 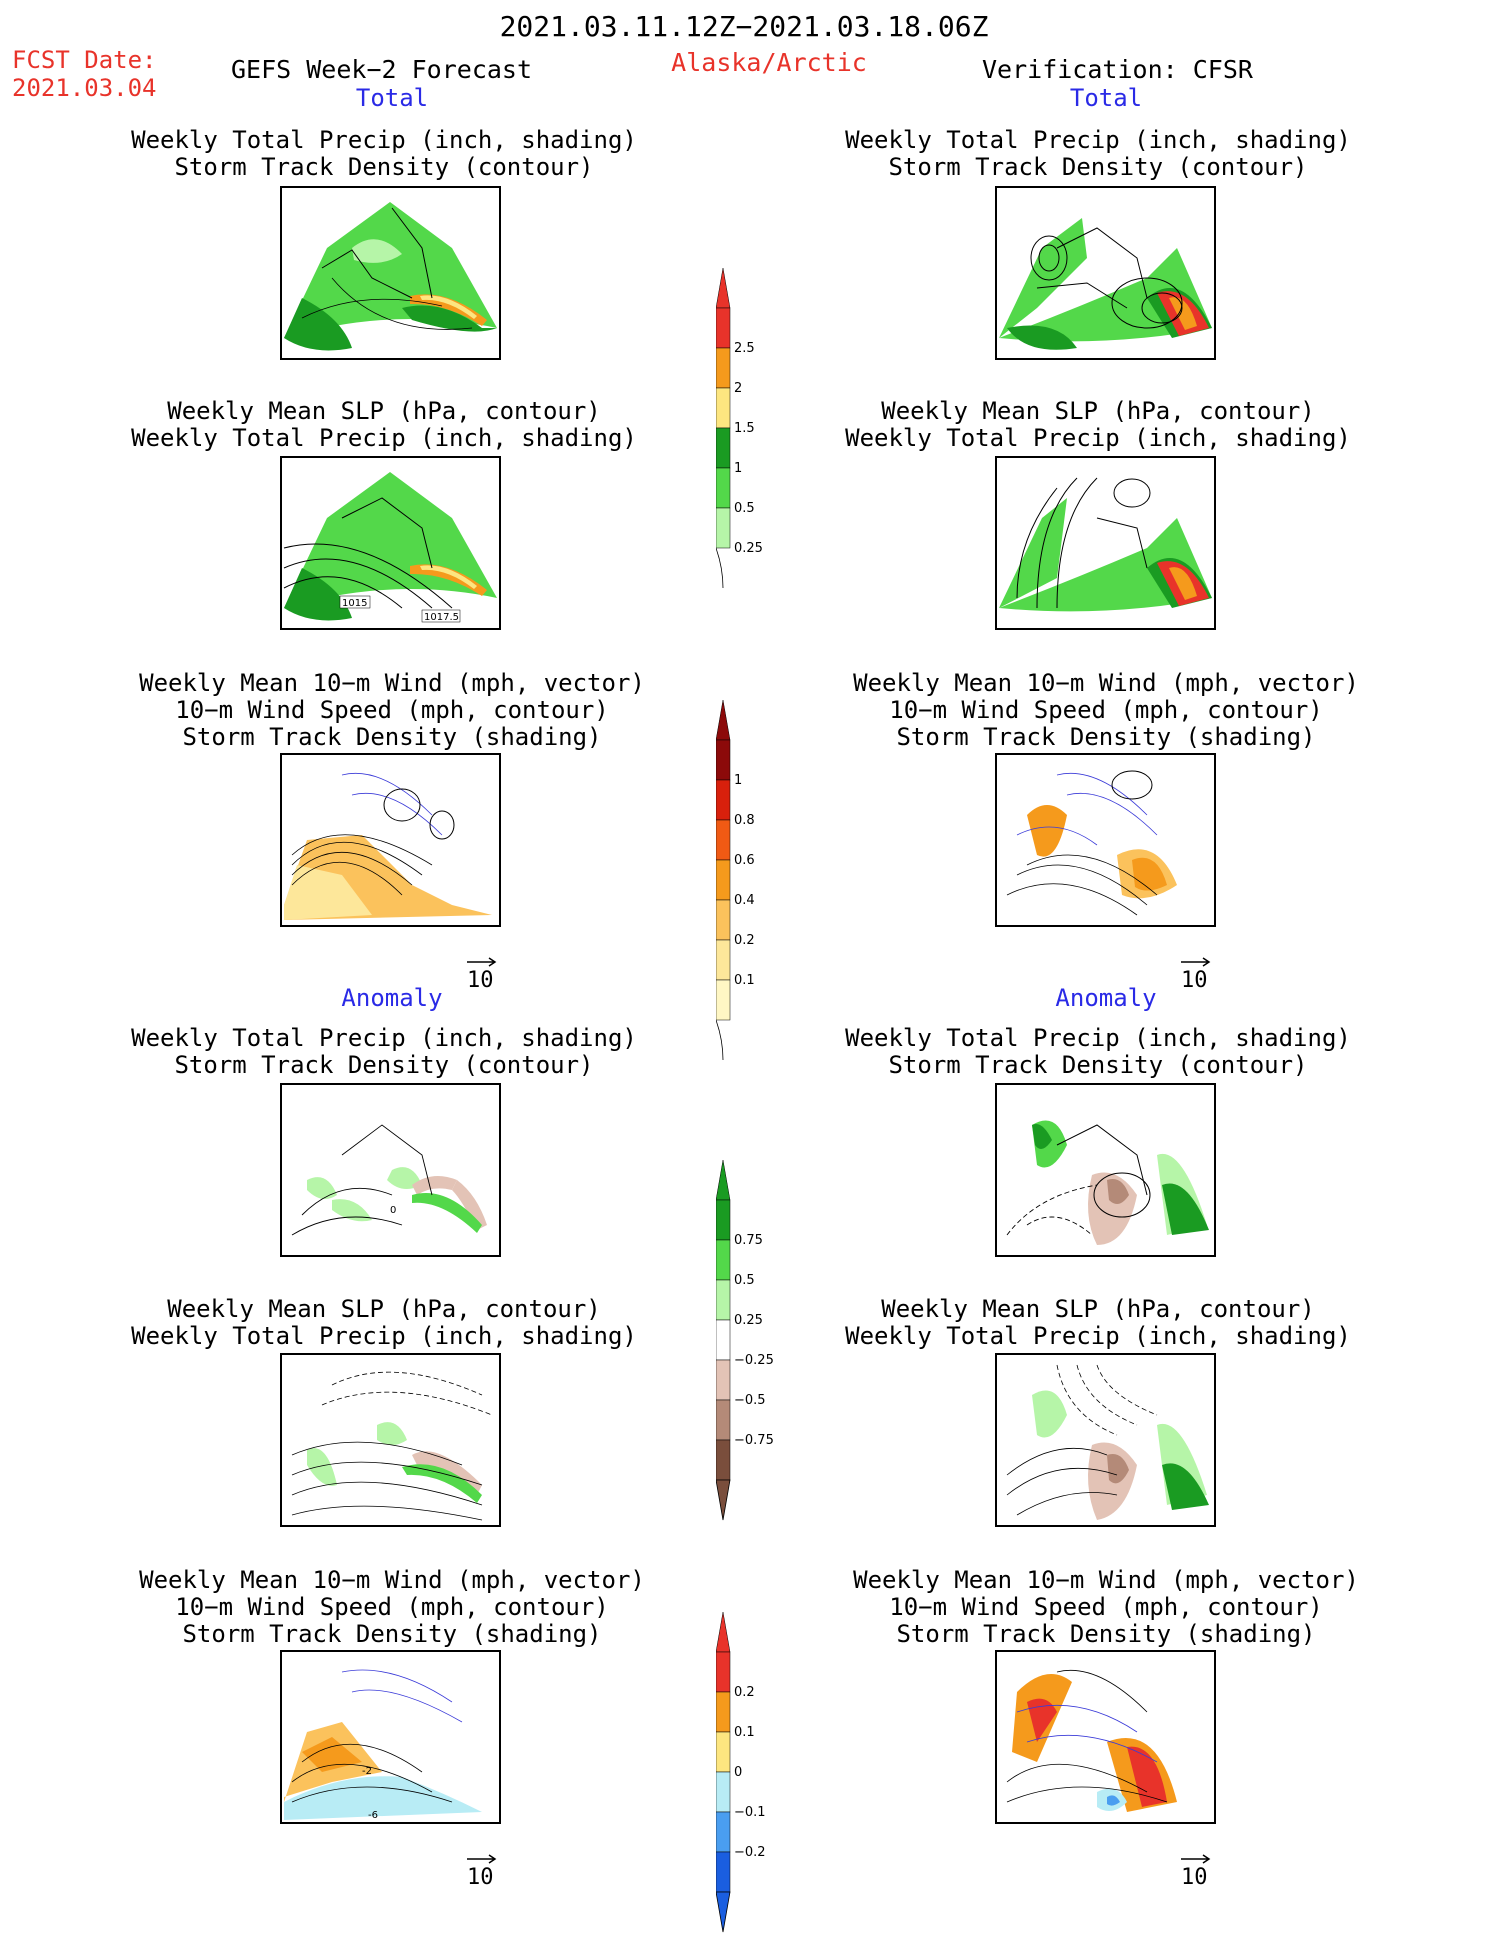 What do you see at coordinates (769, 62) in the screenshot?
I see `region-title: Alaska/Arctic` at bounding box center [769, 62].